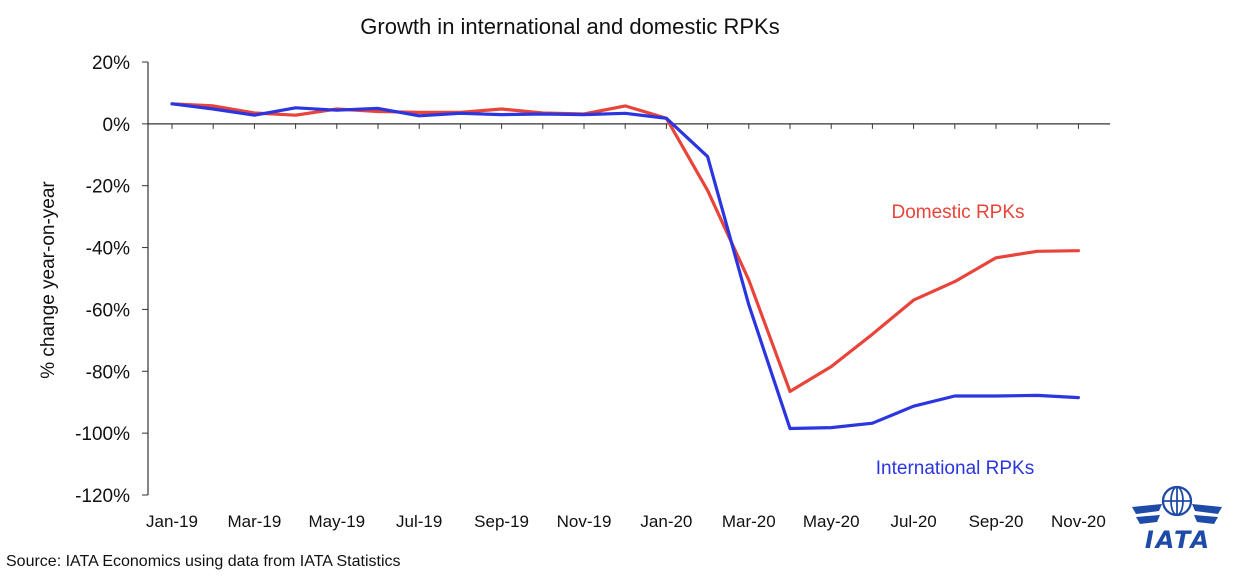 The image size is (1247, 588). Describe the element at coordinates (108, 310) in the screenshot. I see `y-tick-label: -60%` at that location.